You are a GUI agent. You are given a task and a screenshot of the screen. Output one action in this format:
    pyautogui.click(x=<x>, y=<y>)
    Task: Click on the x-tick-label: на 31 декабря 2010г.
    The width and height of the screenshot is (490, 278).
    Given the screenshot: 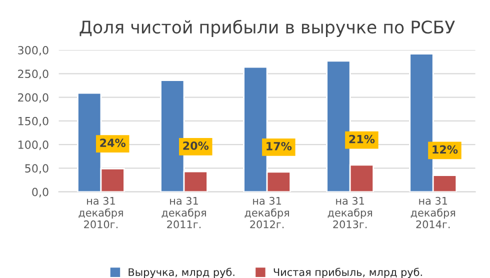 What is the action you would take?
    pyautogui.click(x=100, y=212)
    